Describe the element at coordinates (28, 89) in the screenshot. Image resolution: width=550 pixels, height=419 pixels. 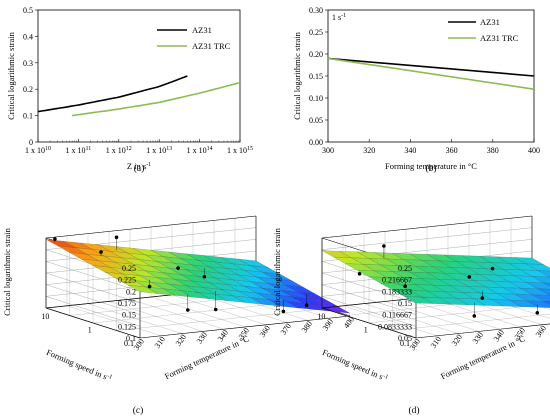
I see `y-tick-label-a: 0.2` at that location.